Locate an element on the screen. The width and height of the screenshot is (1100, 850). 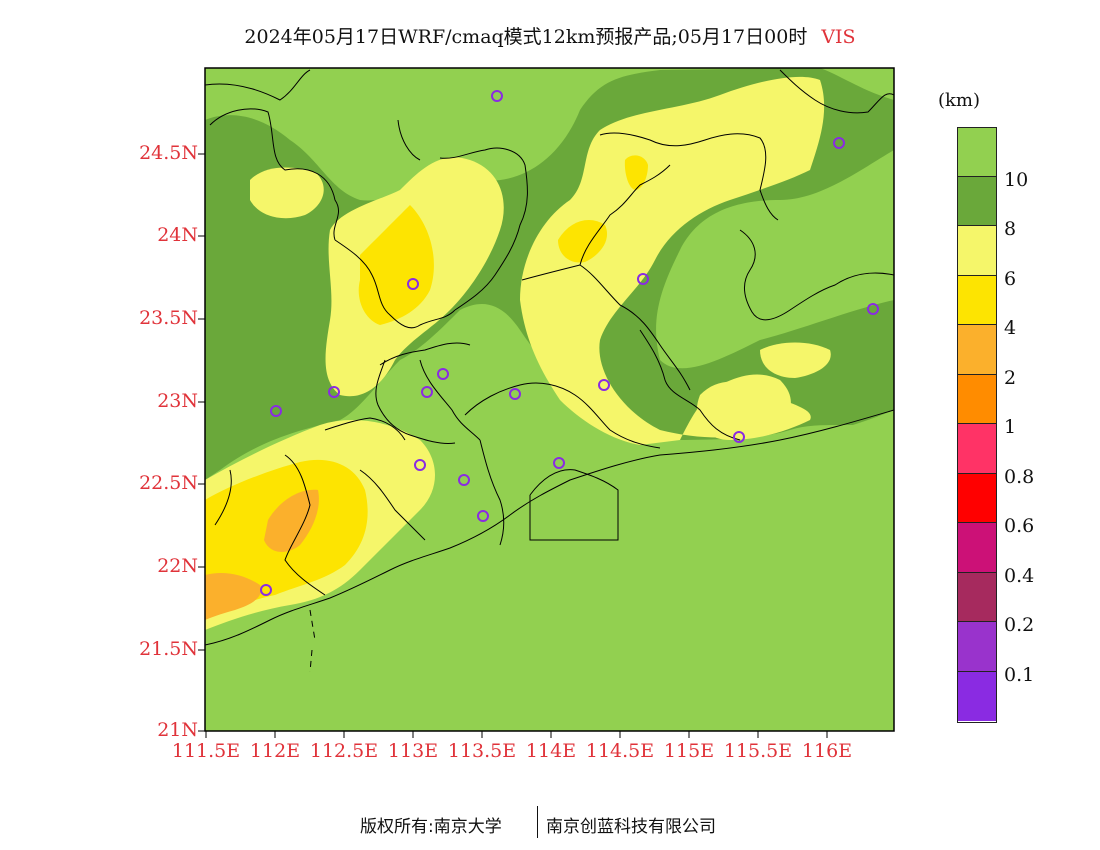
vis-field-6-northwest is located at coordinates (287, 193).